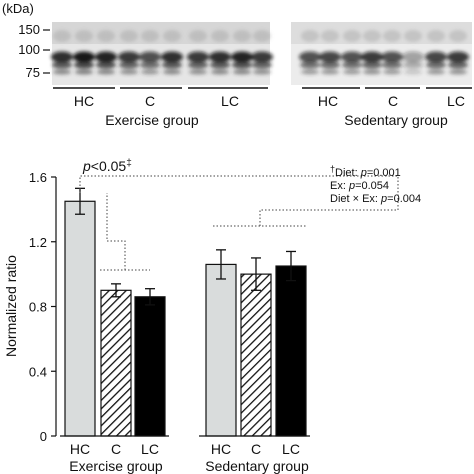  What do you see at coordinates (375, 199) in the screenshot?
I see `svg-text: Diet × Ex: p=0.004` at bounding box center [375, 199].